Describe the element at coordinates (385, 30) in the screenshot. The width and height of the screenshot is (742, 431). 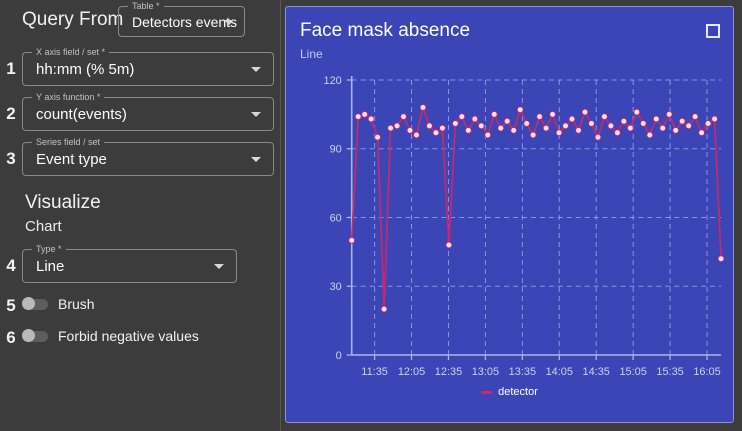
I see `chart-title: Face mask absence` at that location.